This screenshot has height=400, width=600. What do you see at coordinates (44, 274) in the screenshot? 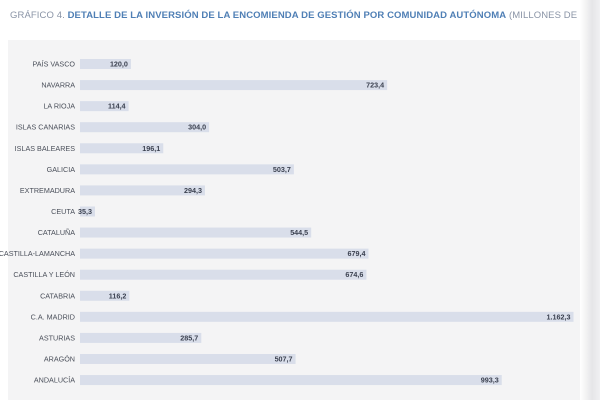
I see `category-label: CASTILLA Y LEÓN` at bounding box center [44, 274].